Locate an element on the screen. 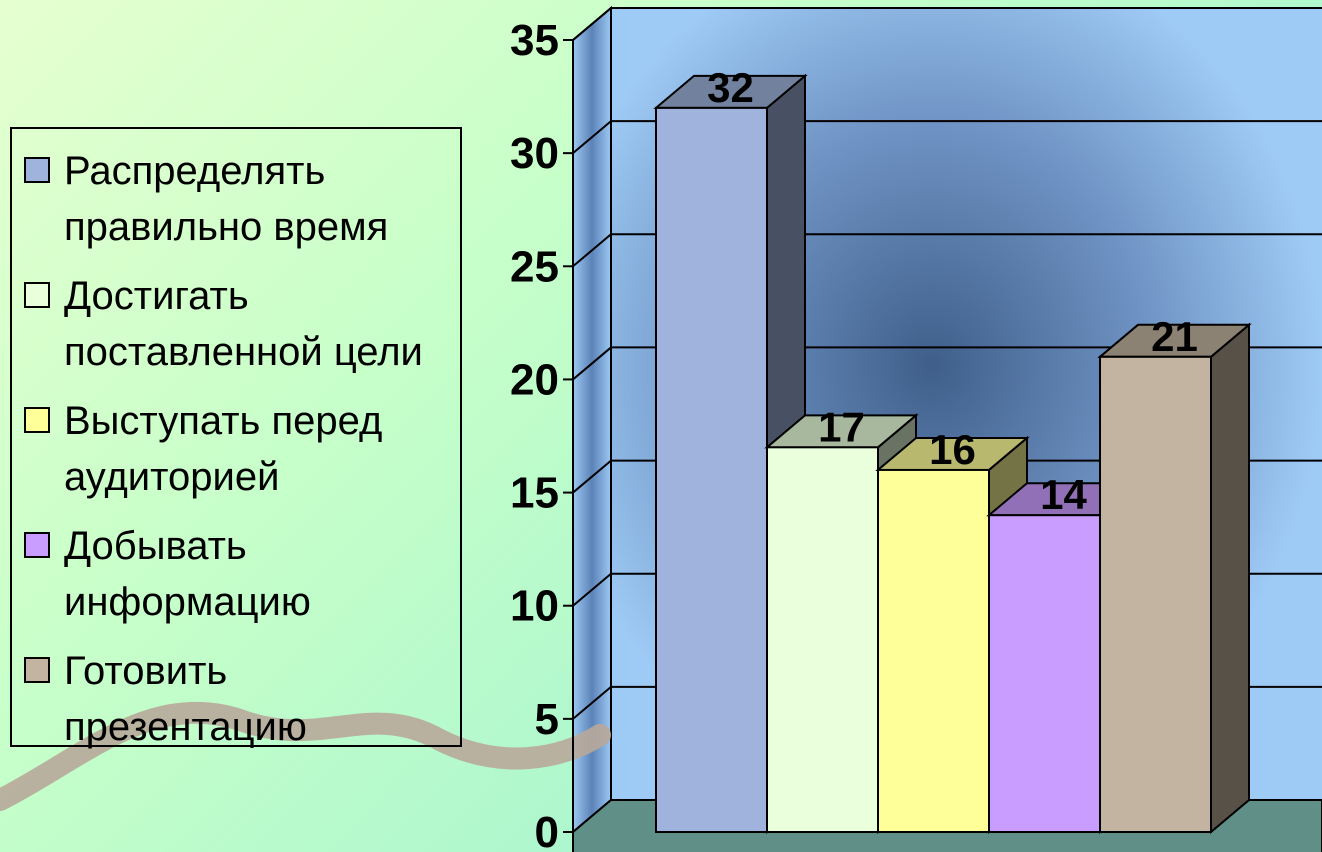 This screenshot has height=852, width=1322. y-tick-label: 25 is located at coordinates (534, 266).